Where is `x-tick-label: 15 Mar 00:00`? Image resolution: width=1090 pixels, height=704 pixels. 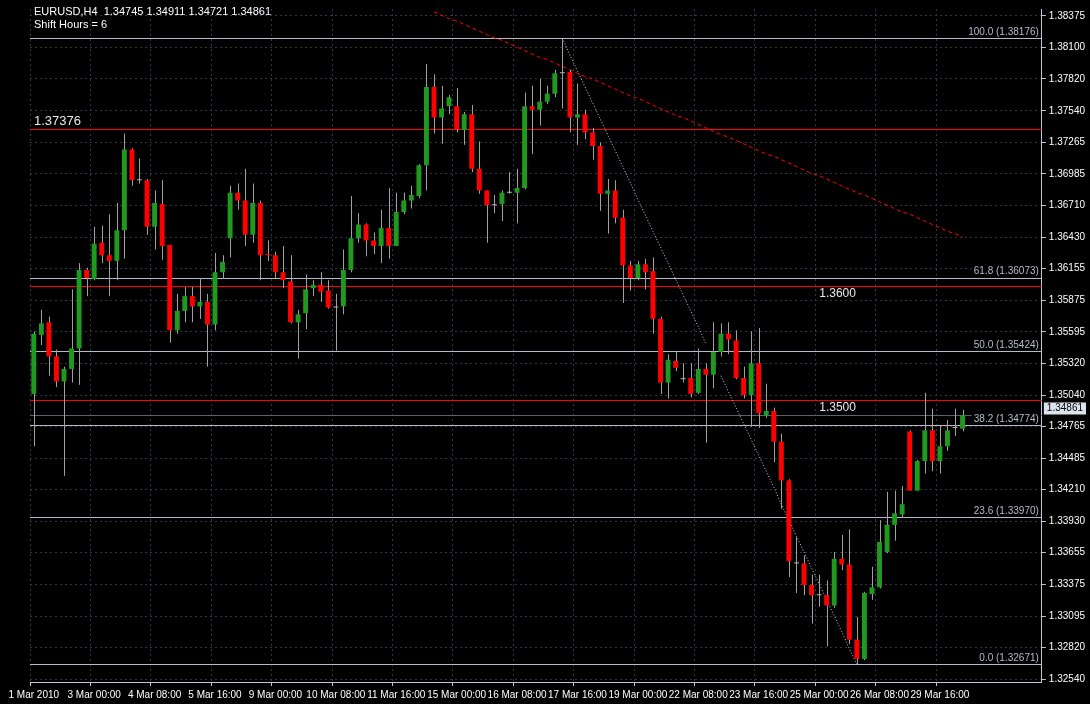 x-tick-label: 15 Mar 00:00 is located at coordinates (457, 694).